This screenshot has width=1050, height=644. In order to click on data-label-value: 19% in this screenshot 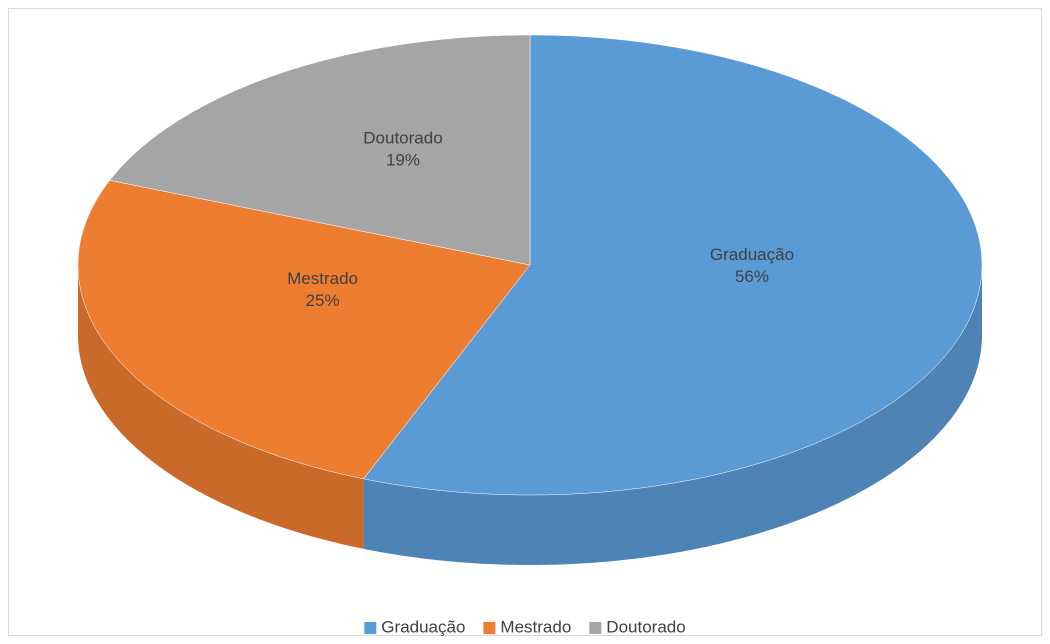, I will do `click(403, 159)`.